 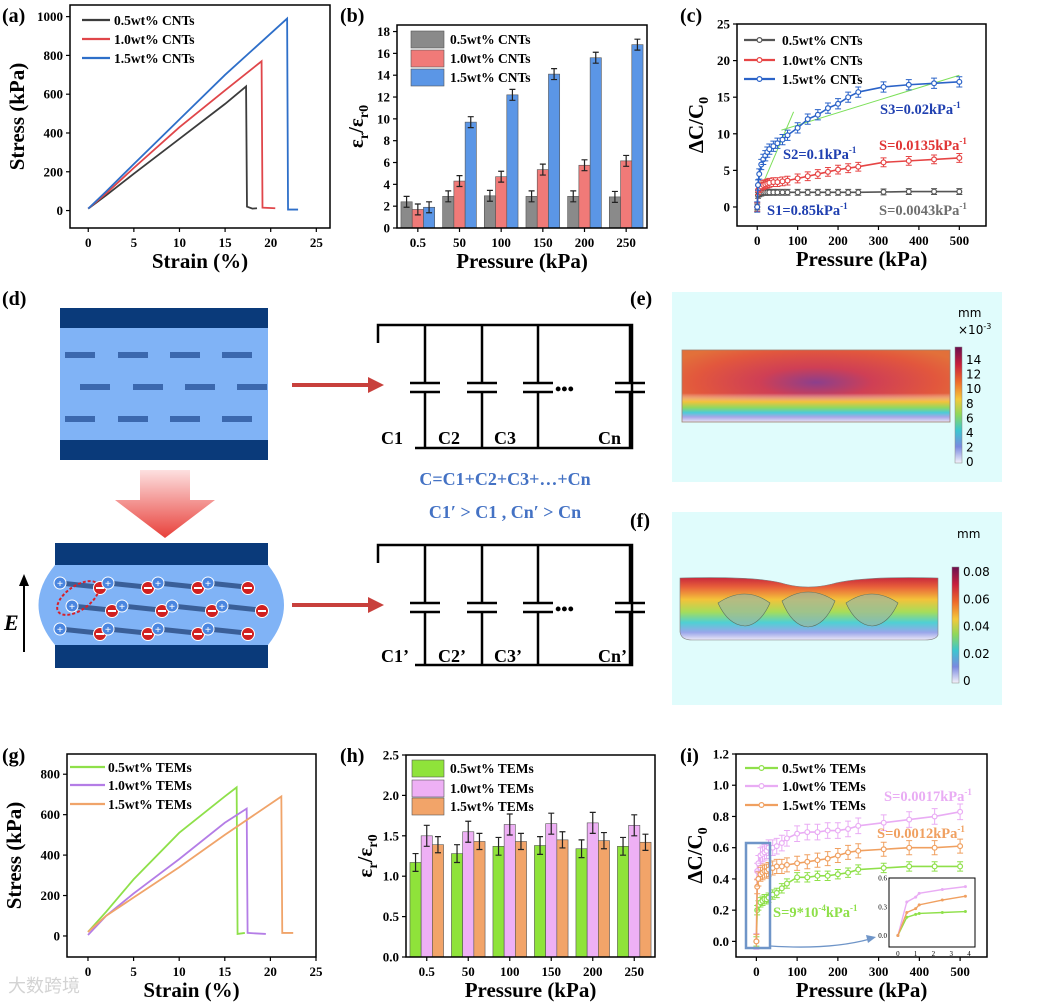 I want to click on legend-label: 0.5wt% TEMs, so click(x=150, y=767).